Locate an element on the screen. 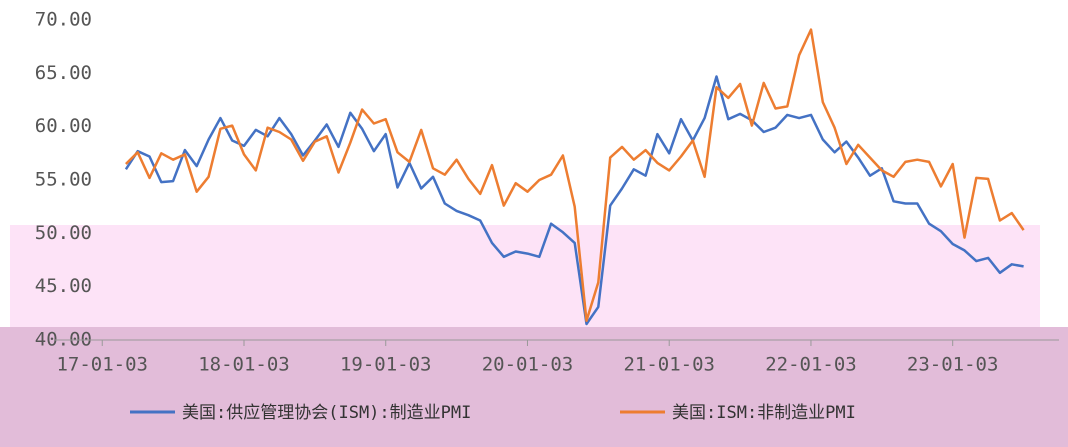 The height and width of the screenshot is (447, 1068). x-tick-label: 19-01-03 is located at coordinates (386, 365).